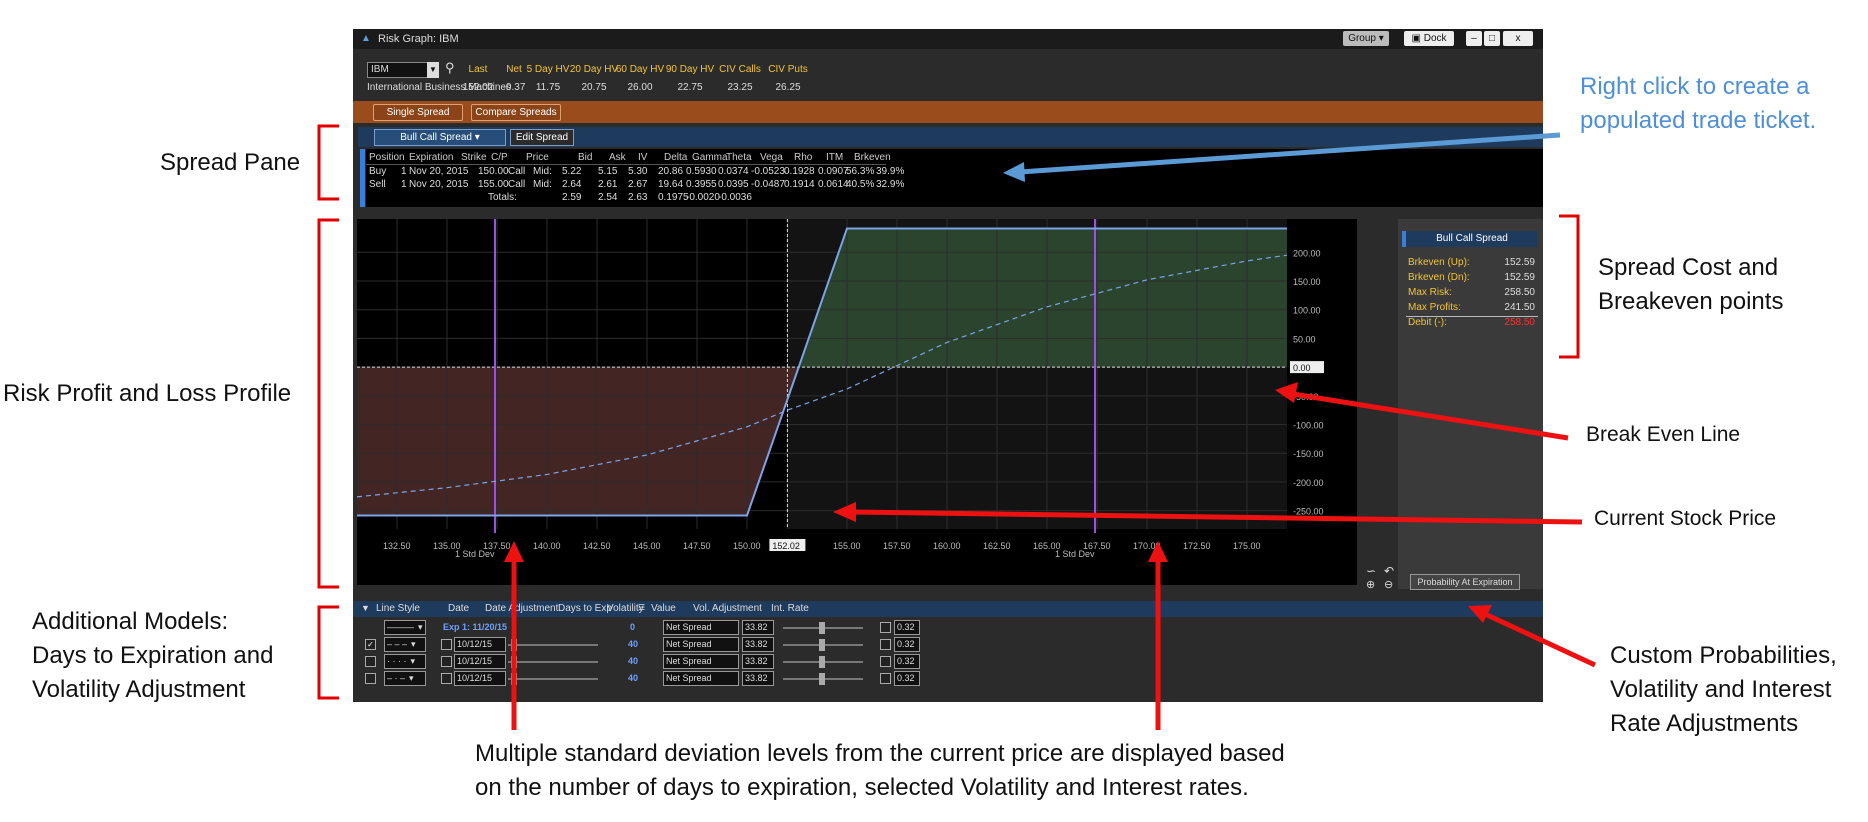 The height and width of the screenshot is (822, 1868). Describe the element at coordinates (733, 171) in the screenshot. I see `spread-row-cell: 0.0374` at that location.